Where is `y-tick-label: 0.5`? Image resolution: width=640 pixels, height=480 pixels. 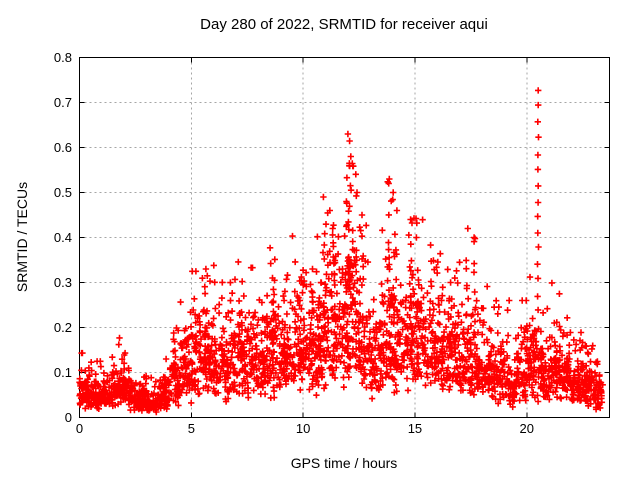
y-tick-label: 0.5 is located at coordinates (62, 192).